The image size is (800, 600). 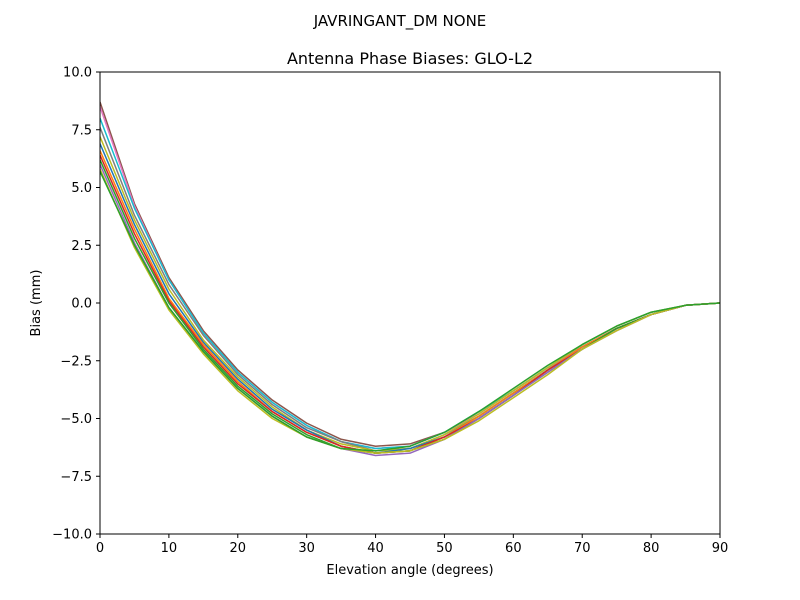 What do you see at coordinates (76, 419) in the screenshot?
I see `y-tick-label: −5.0` at bounding box center [76, 419].